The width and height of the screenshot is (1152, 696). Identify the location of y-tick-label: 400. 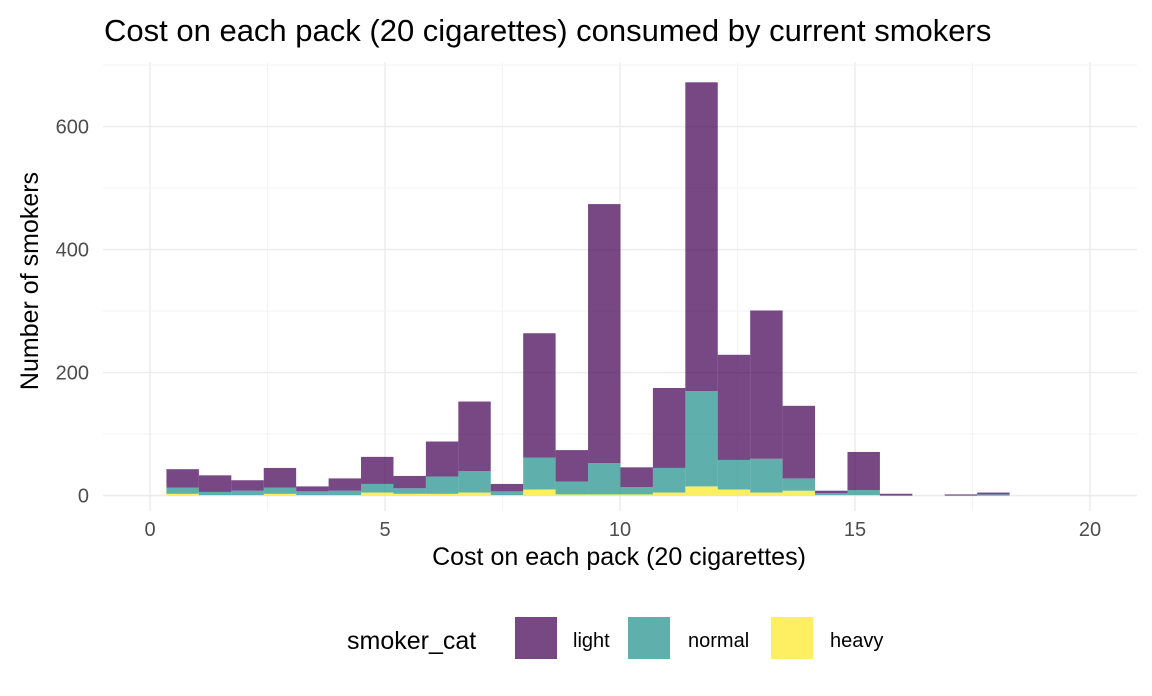
(72, 251).